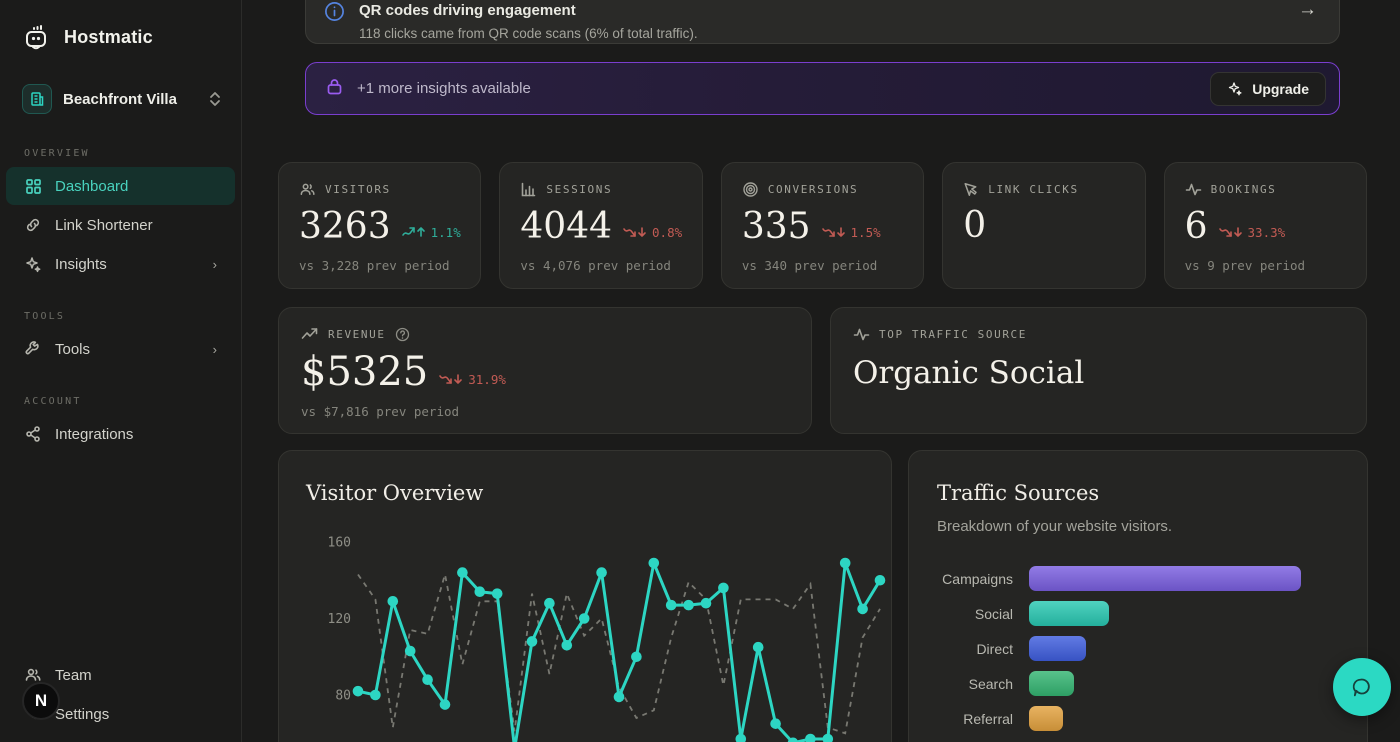 Image resolution: width=1400 pixels, height=742 pixels. I want to click on sidebar-item-link-shortener: Link Shortener, so click(120, 225).